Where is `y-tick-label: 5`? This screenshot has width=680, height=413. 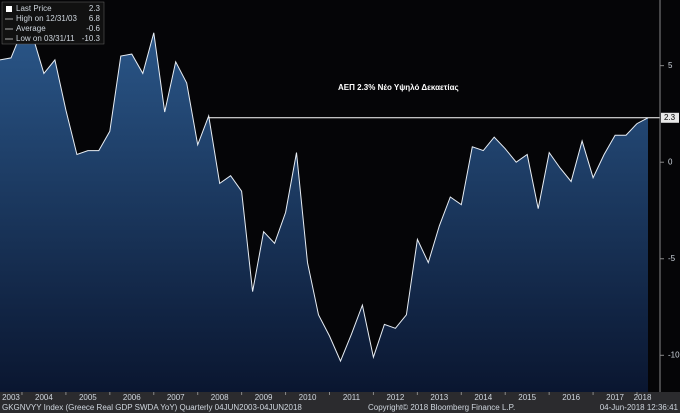
y-tick-label: 5 is located at coordinates (670, 65).